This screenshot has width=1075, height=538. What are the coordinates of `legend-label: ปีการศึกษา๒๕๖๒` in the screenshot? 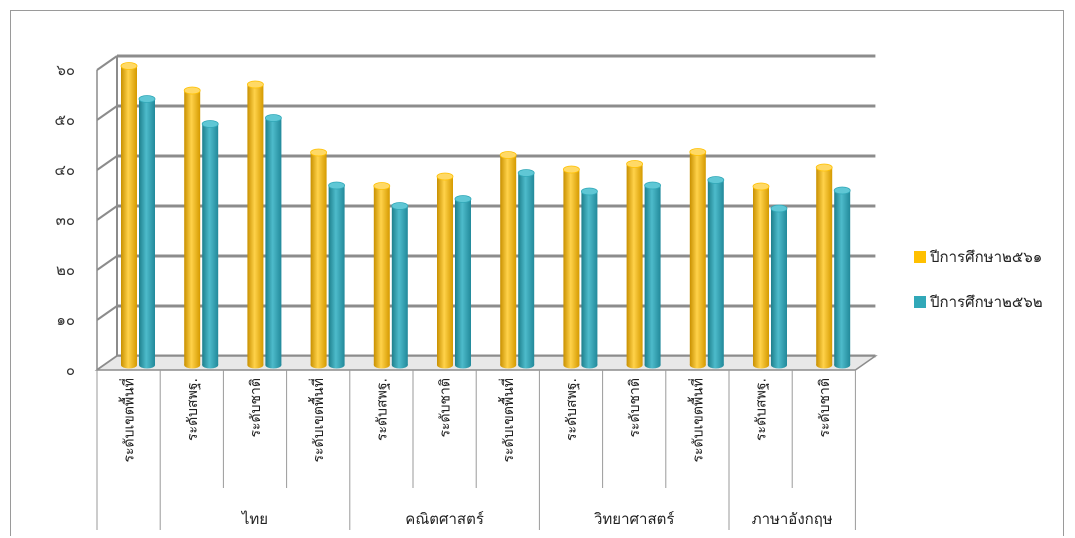 It's located at (986, 302).